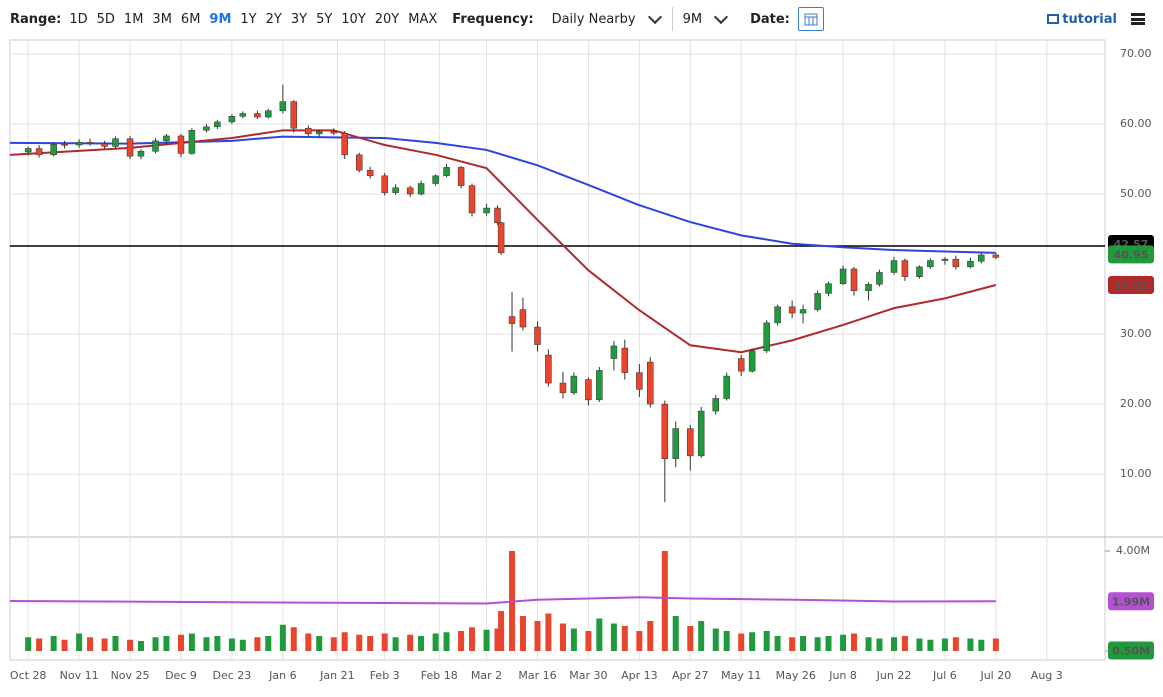 The width and height of the screenshot is (1163, 697). I want to click on range-button: 9M, so click(220, 19).